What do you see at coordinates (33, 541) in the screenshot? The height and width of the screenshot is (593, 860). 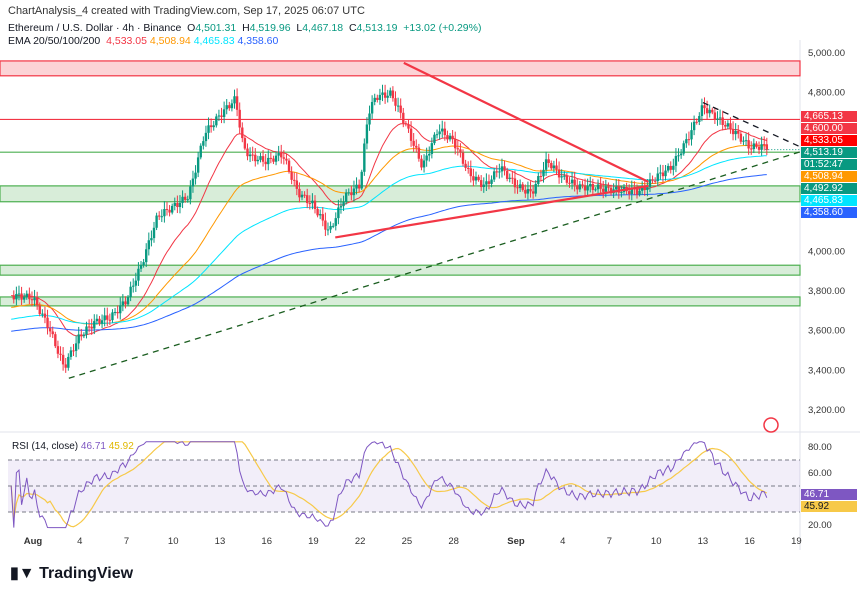 I see `x-tick-label: Aug` at bounding box center [33, 541].